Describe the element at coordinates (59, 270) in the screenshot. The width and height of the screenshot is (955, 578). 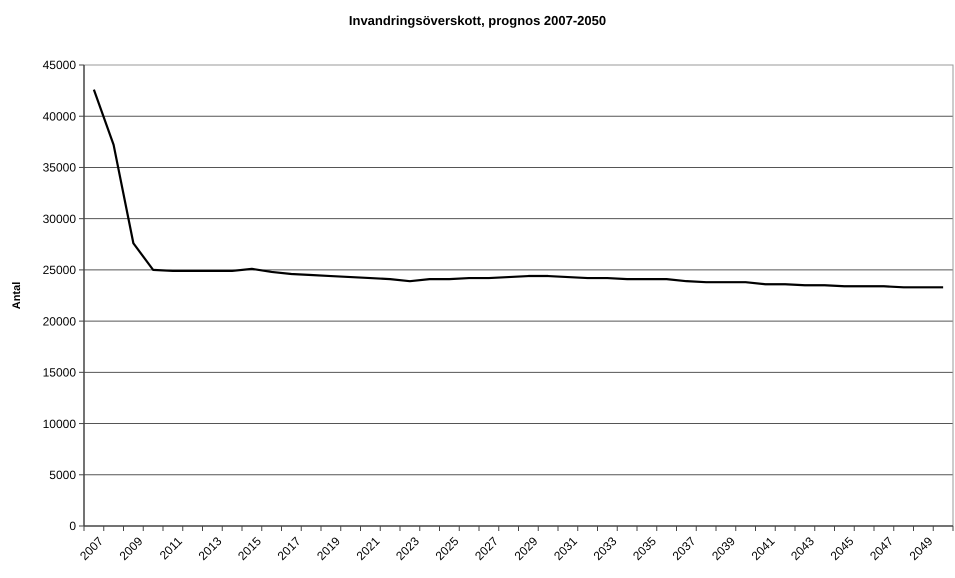
I see `y-tick-label: 25000` at that location.